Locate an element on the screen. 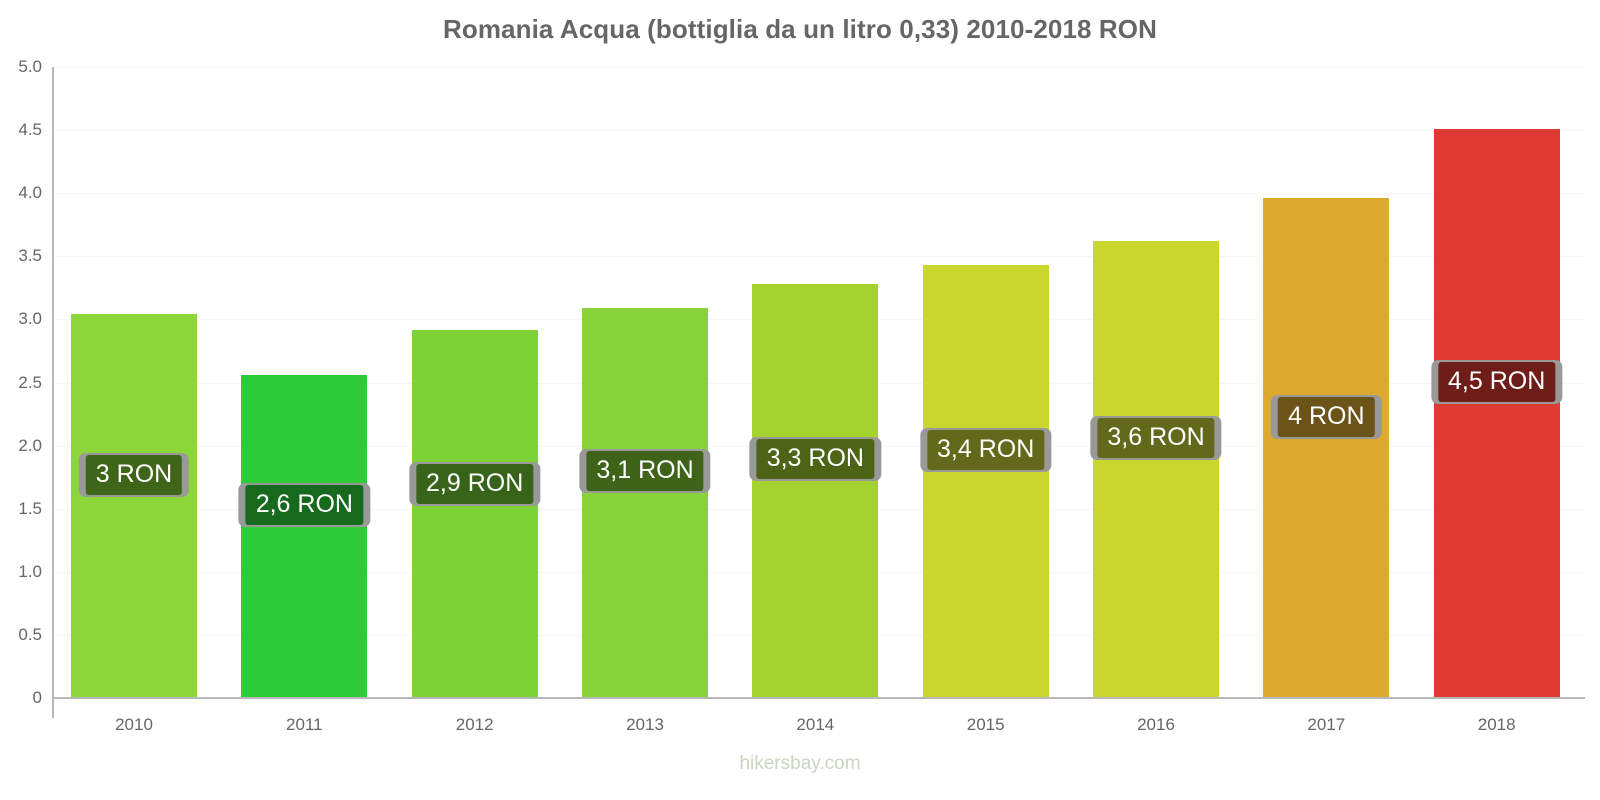 This screenshot has width=1600, height=800. y-axis-tick-label: 2.0 is located at coordinates (30, 445).